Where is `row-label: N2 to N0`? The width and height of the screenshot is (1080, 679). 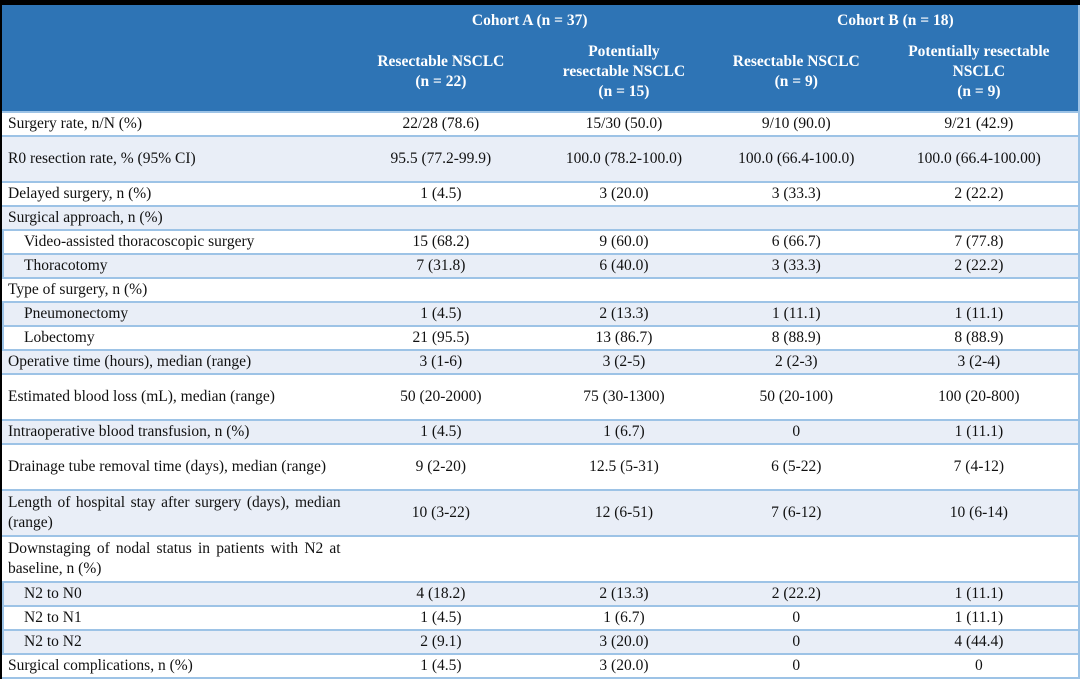 row-label: N2 to N0 is located at coordinates (174, 593).